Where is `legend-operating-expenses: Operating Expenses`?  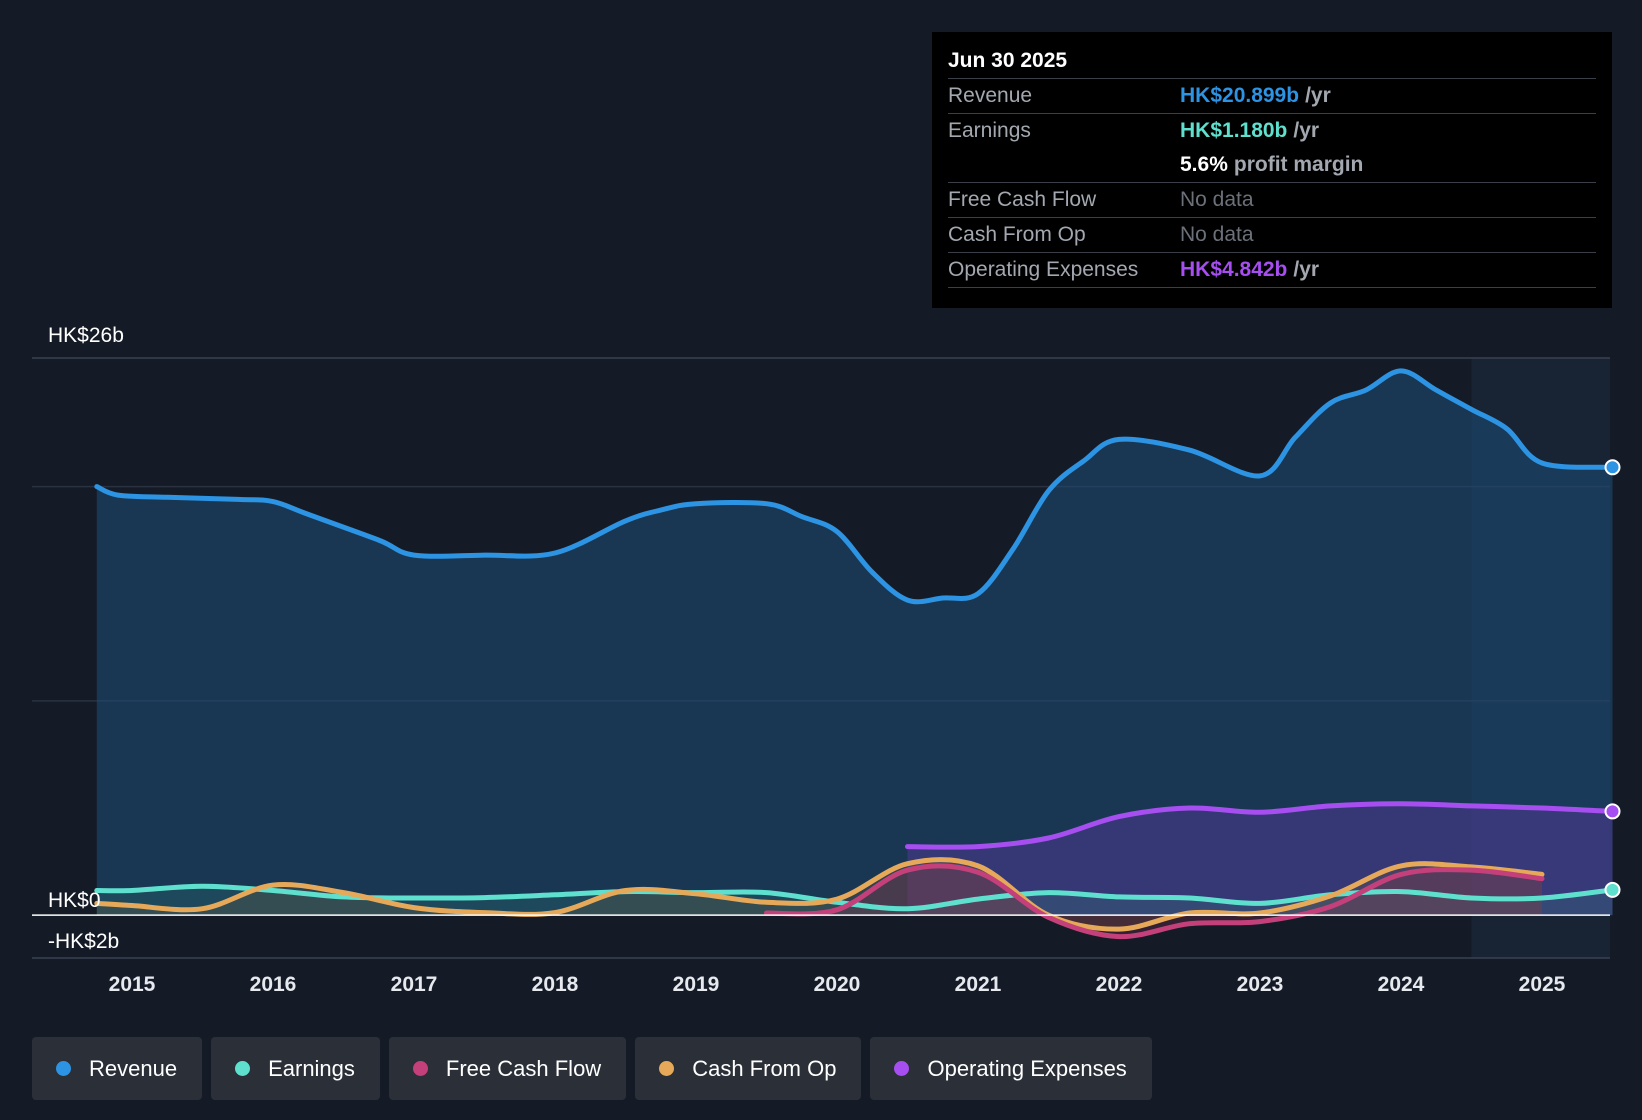 legend-operating-expenses: Operating Expenses is located at coordinates (1011, 1068).